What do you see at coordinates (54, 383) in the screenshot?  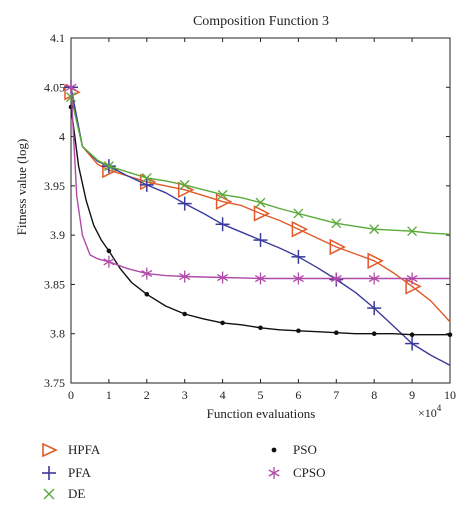 I see `y-tick-label: 3.75` at bounding box center [54, 383].